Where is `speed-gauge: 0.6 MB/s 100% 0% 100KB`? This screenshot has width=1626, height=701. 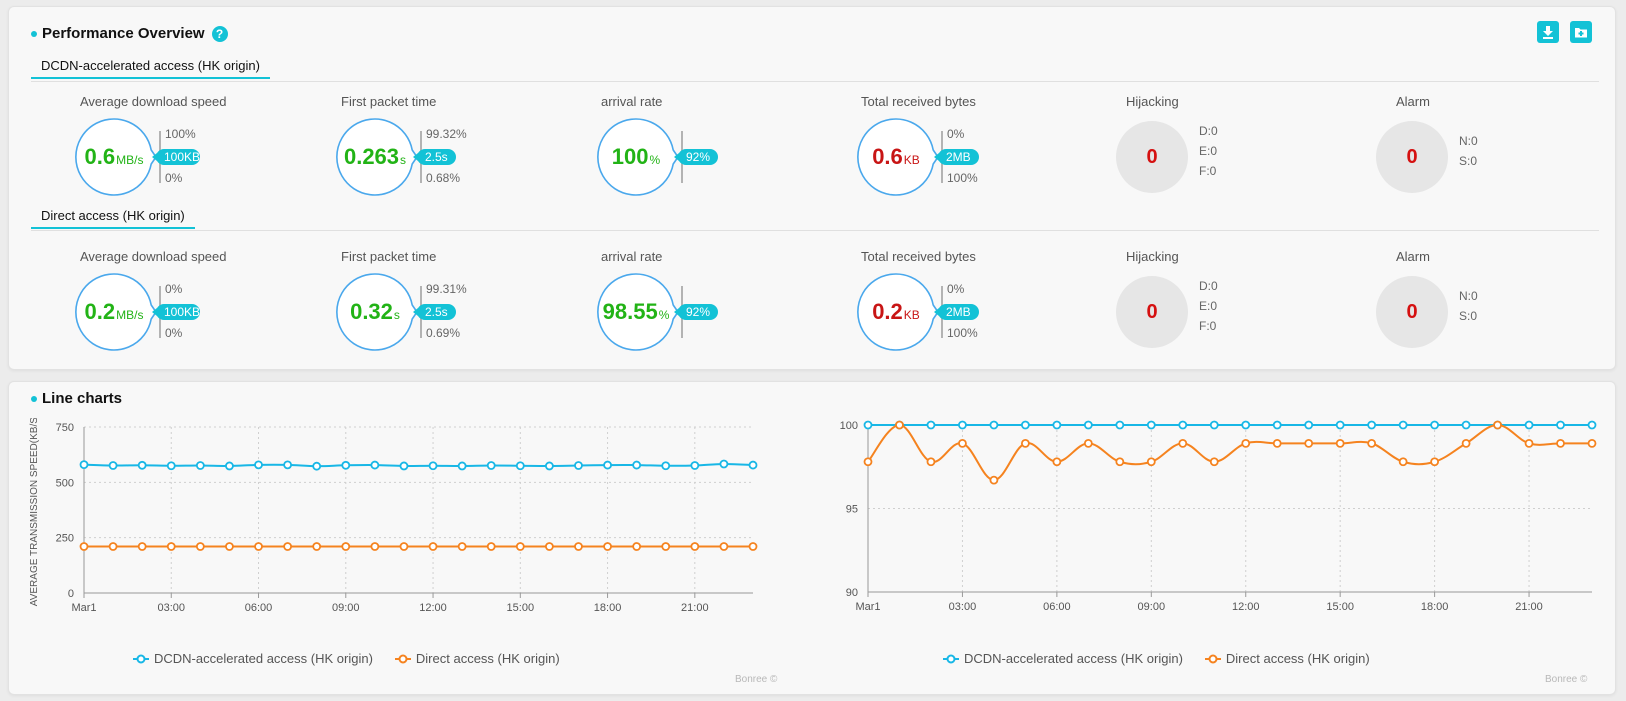 speed-gauge: 0.6 MB/s 100% 0% 100KB is located at coordinates (144, 157).